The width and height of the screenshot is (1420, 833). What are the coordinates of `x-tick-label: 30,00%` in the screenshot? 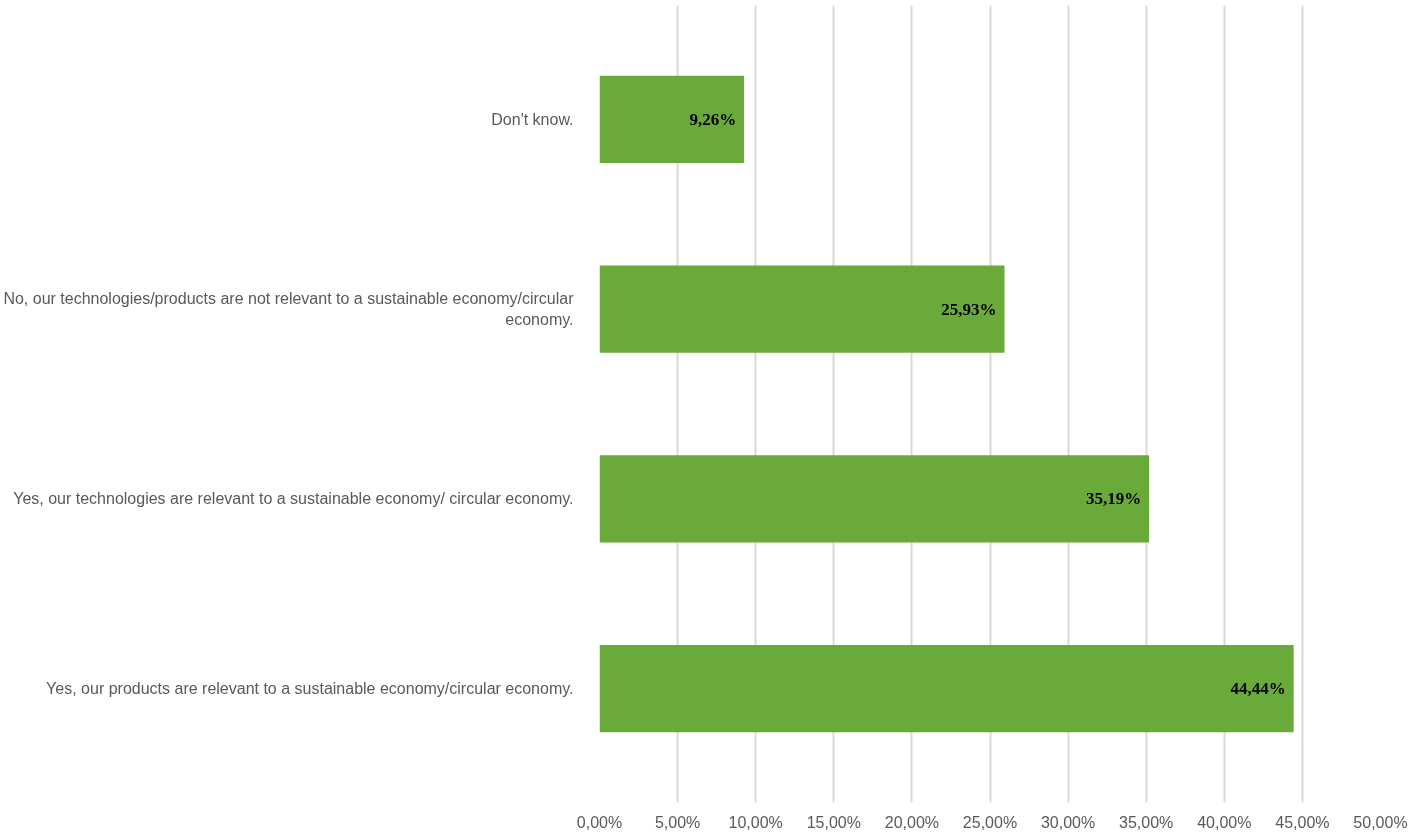 It's located at (1068, 822).